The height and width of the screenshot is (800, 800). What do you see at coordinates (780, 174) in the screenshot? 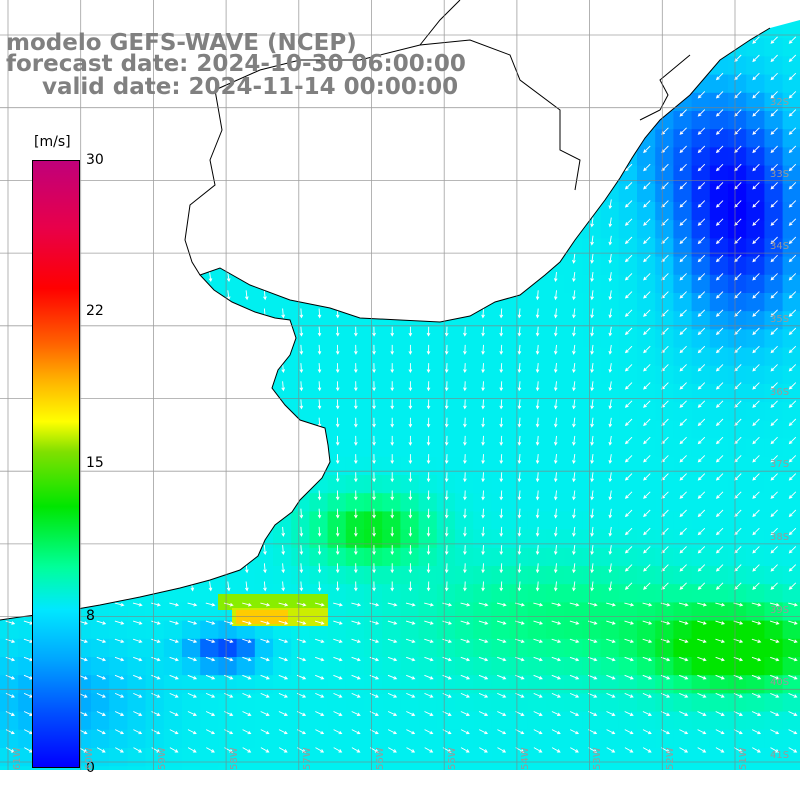
I see `lat-label: 33S` at bounding box center [780, 174].